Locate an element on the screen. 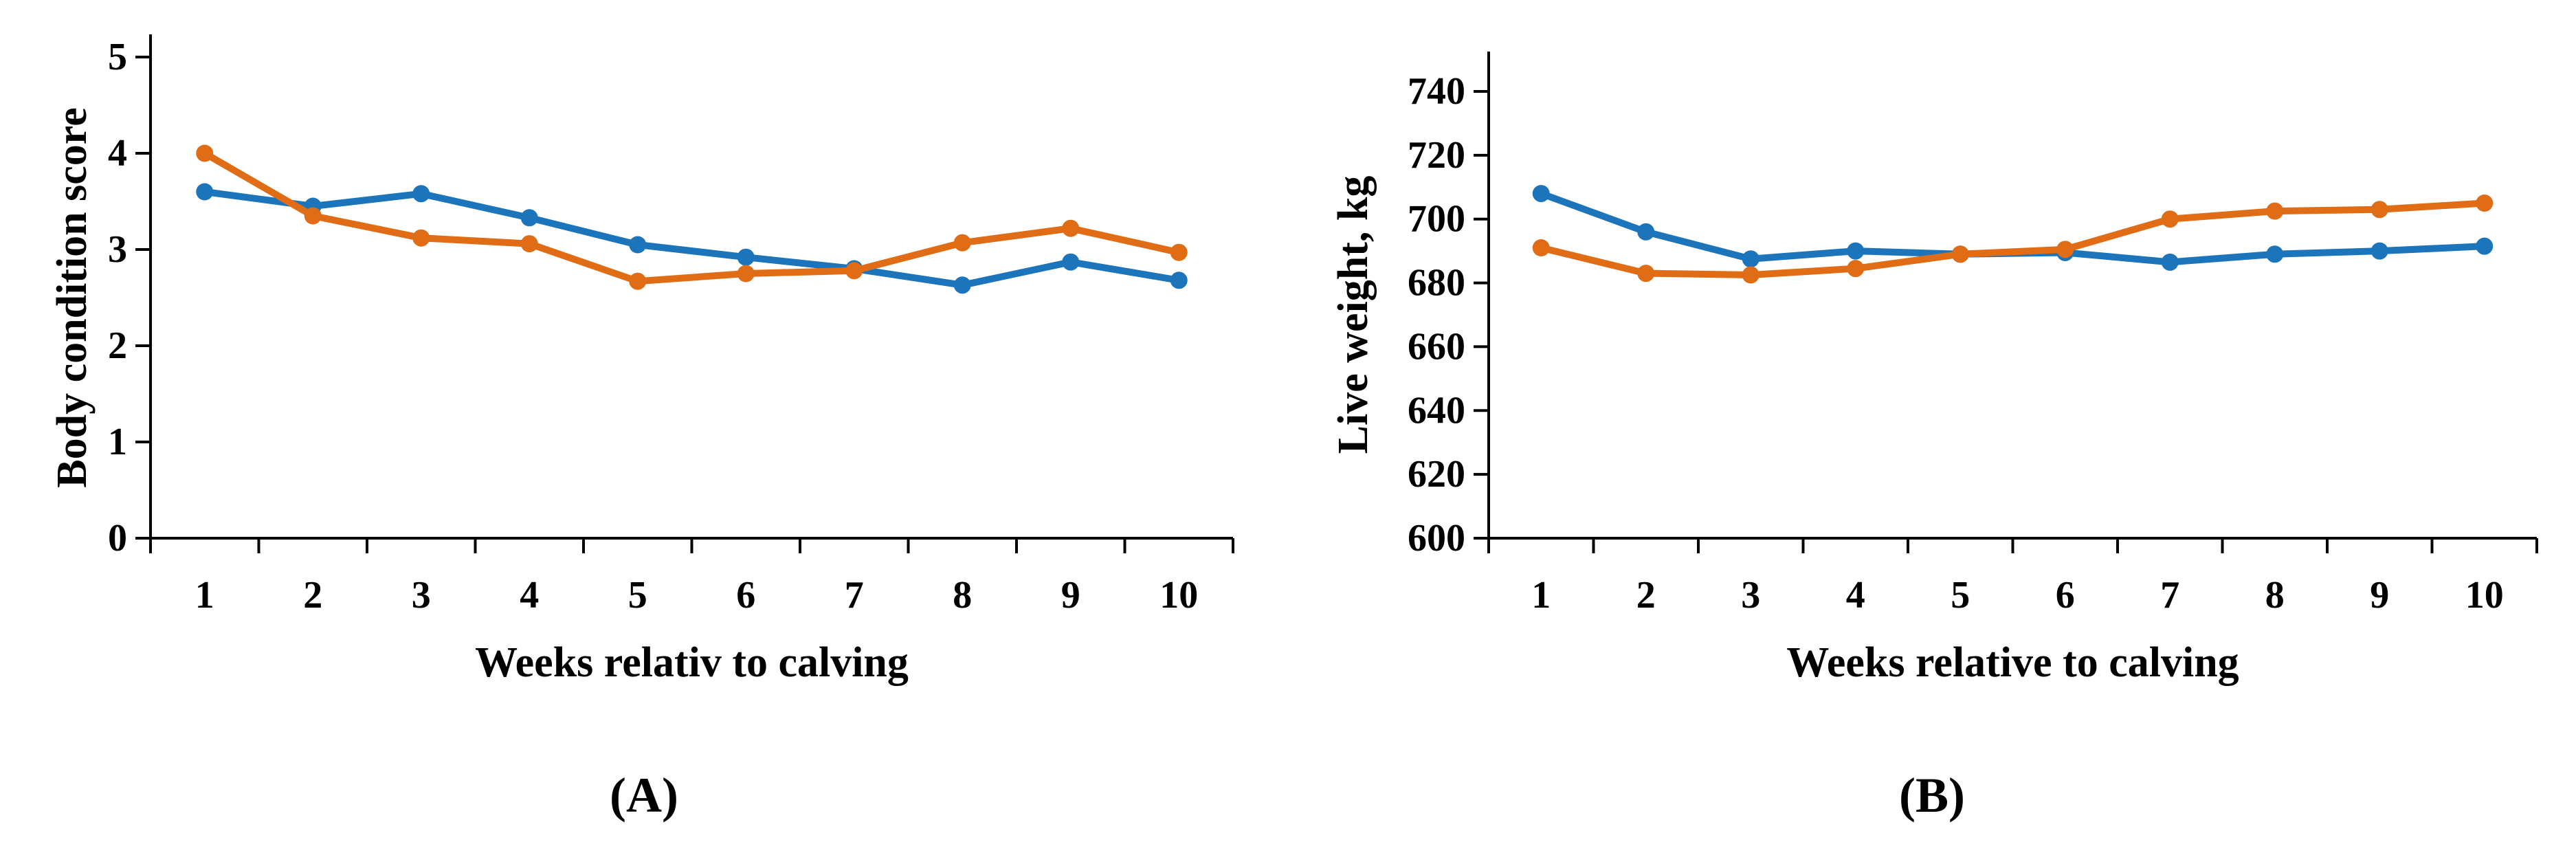 Image resolution: width=2576 pixels, height=853 pixels. panel-caption-a: (A) is located at coordinates (644, 795).